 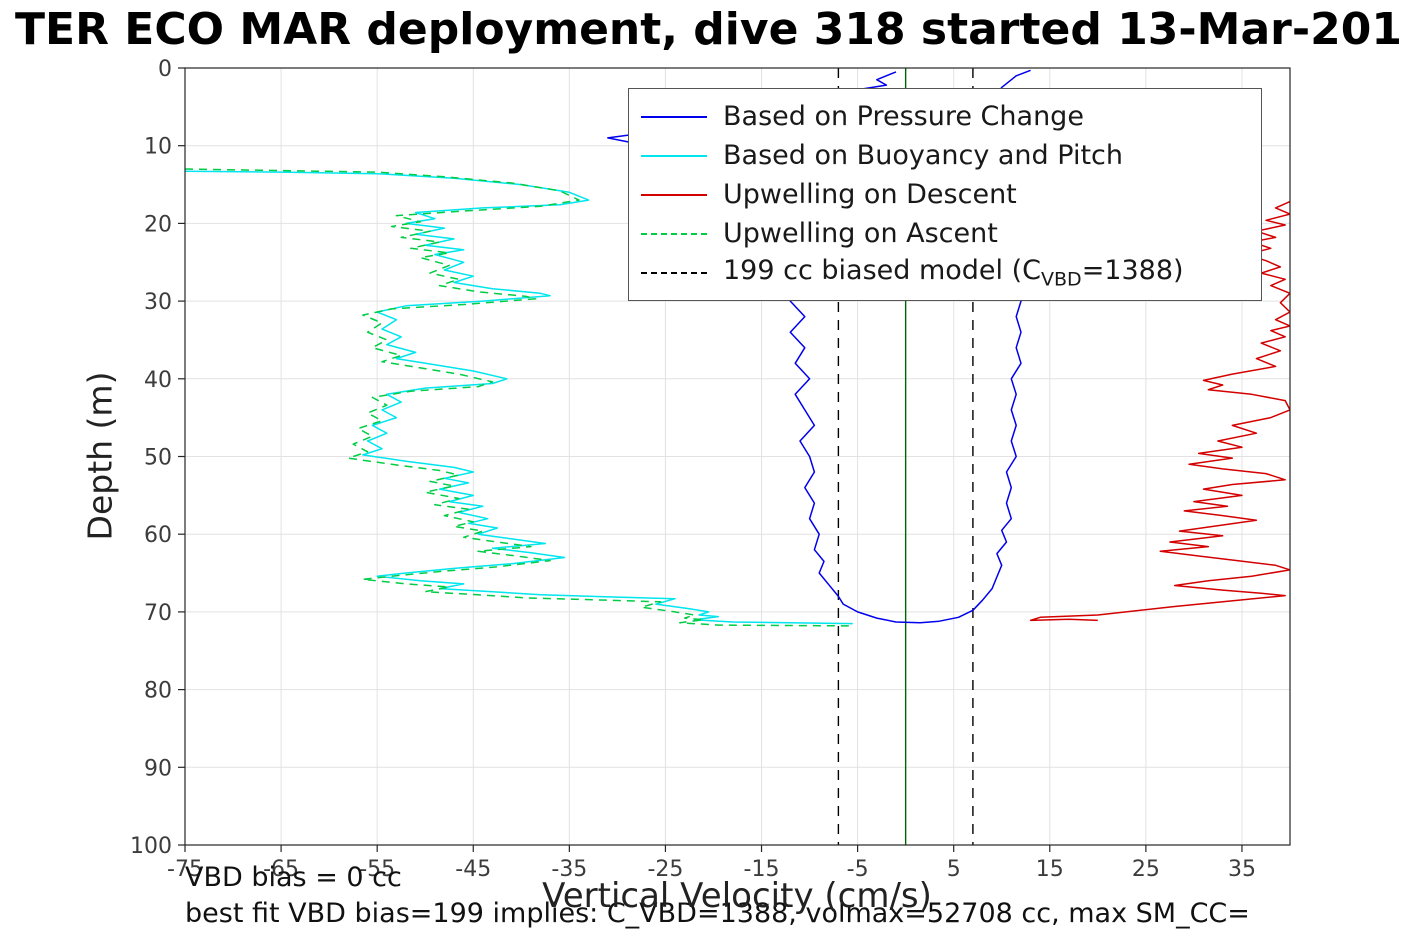 What do you see at coordinates (954, 869) in the screenshot?
I see `x-tick-label: 5` at bounding box center [954, 869].